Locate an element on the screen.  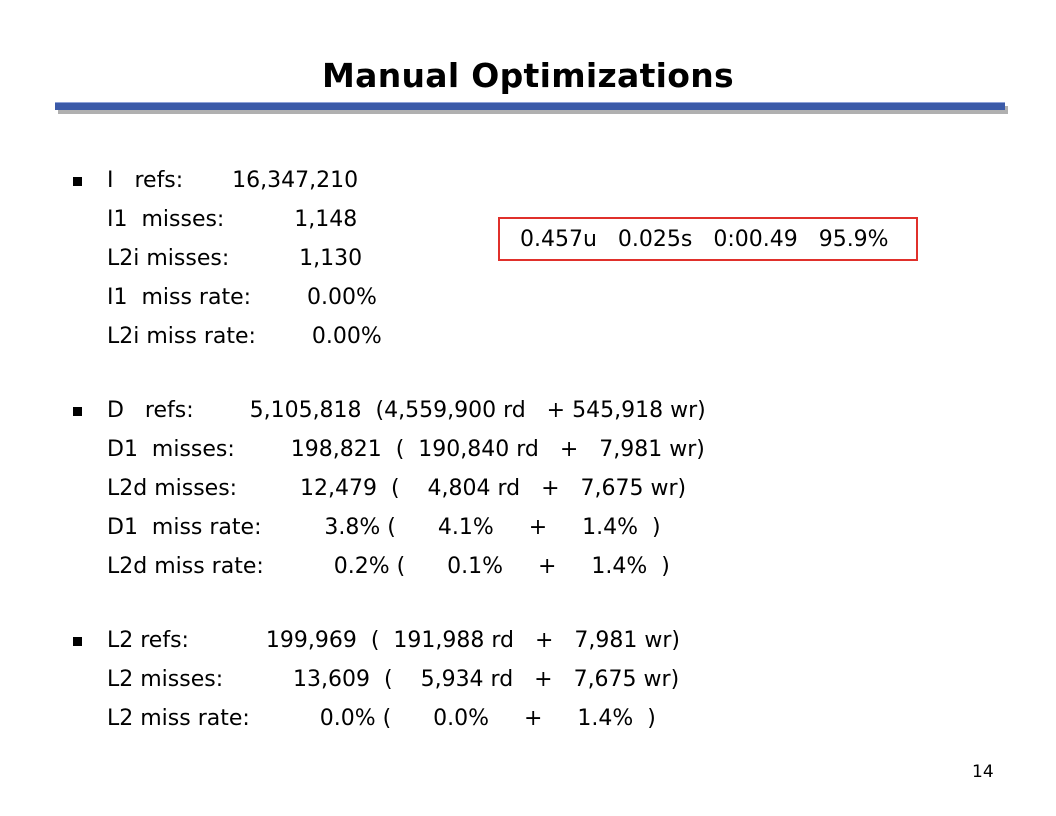
l2i-misses-line: L2i misses: 1,130 is located at coordinates (235, 258).